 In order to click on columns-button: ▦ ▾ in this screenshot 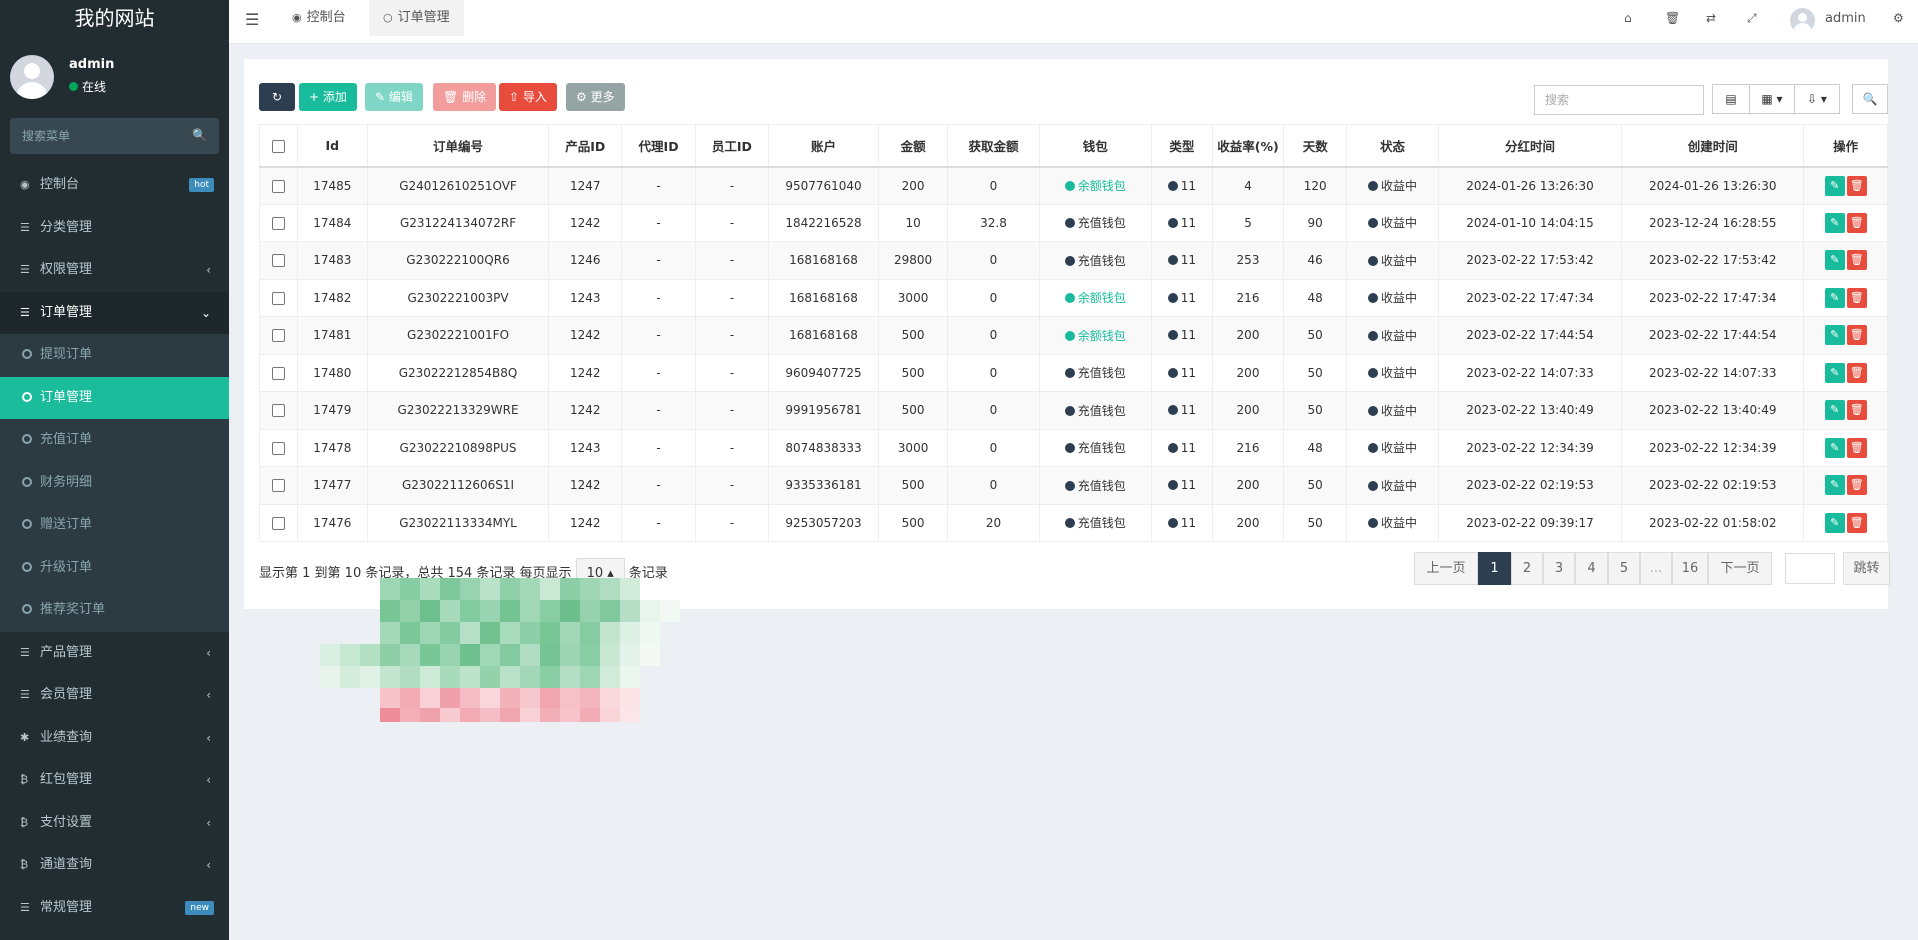, I will do `click(1772, 99)`.